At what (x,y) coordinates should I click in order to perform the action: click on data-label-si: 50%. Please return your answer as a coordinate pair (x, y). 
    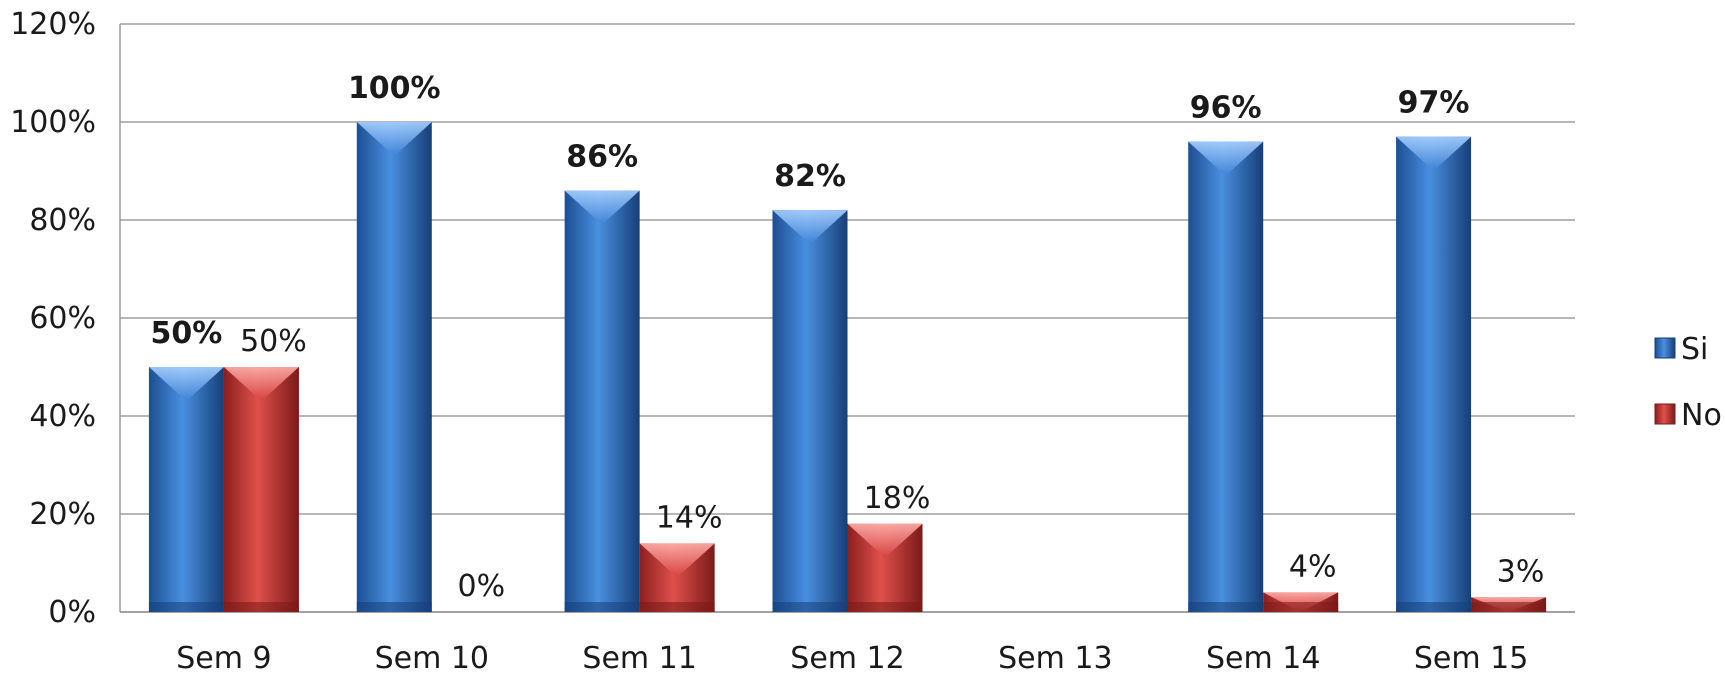
    Looking at the image, I should click on (187, 333).